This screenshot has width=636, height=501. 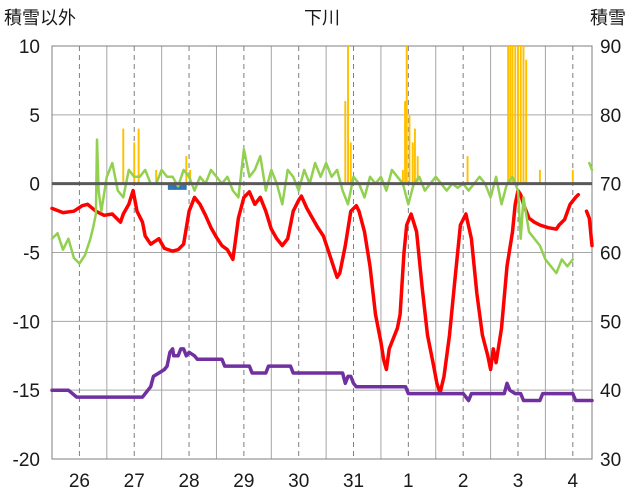 I want to click on snow_depth_line-series, so click(x=322, y=375).